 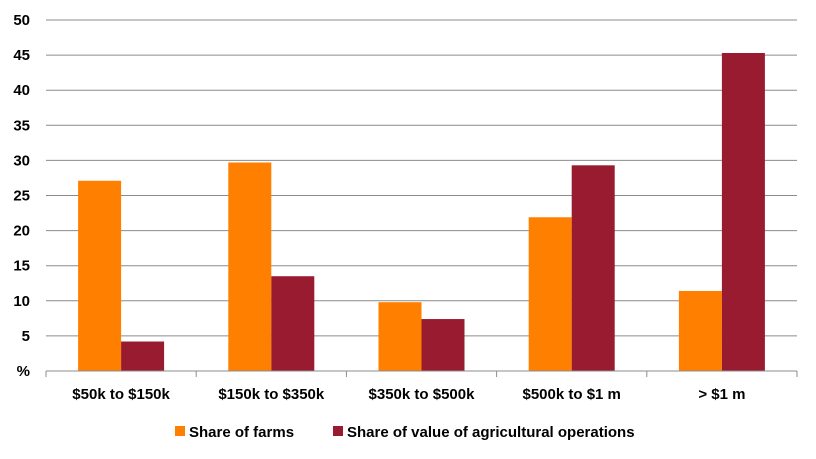 What do you see at coordinates (721, 394) in the screenshot?
I see `x-category-label: > $1 m` at bounding box center [721, 394].